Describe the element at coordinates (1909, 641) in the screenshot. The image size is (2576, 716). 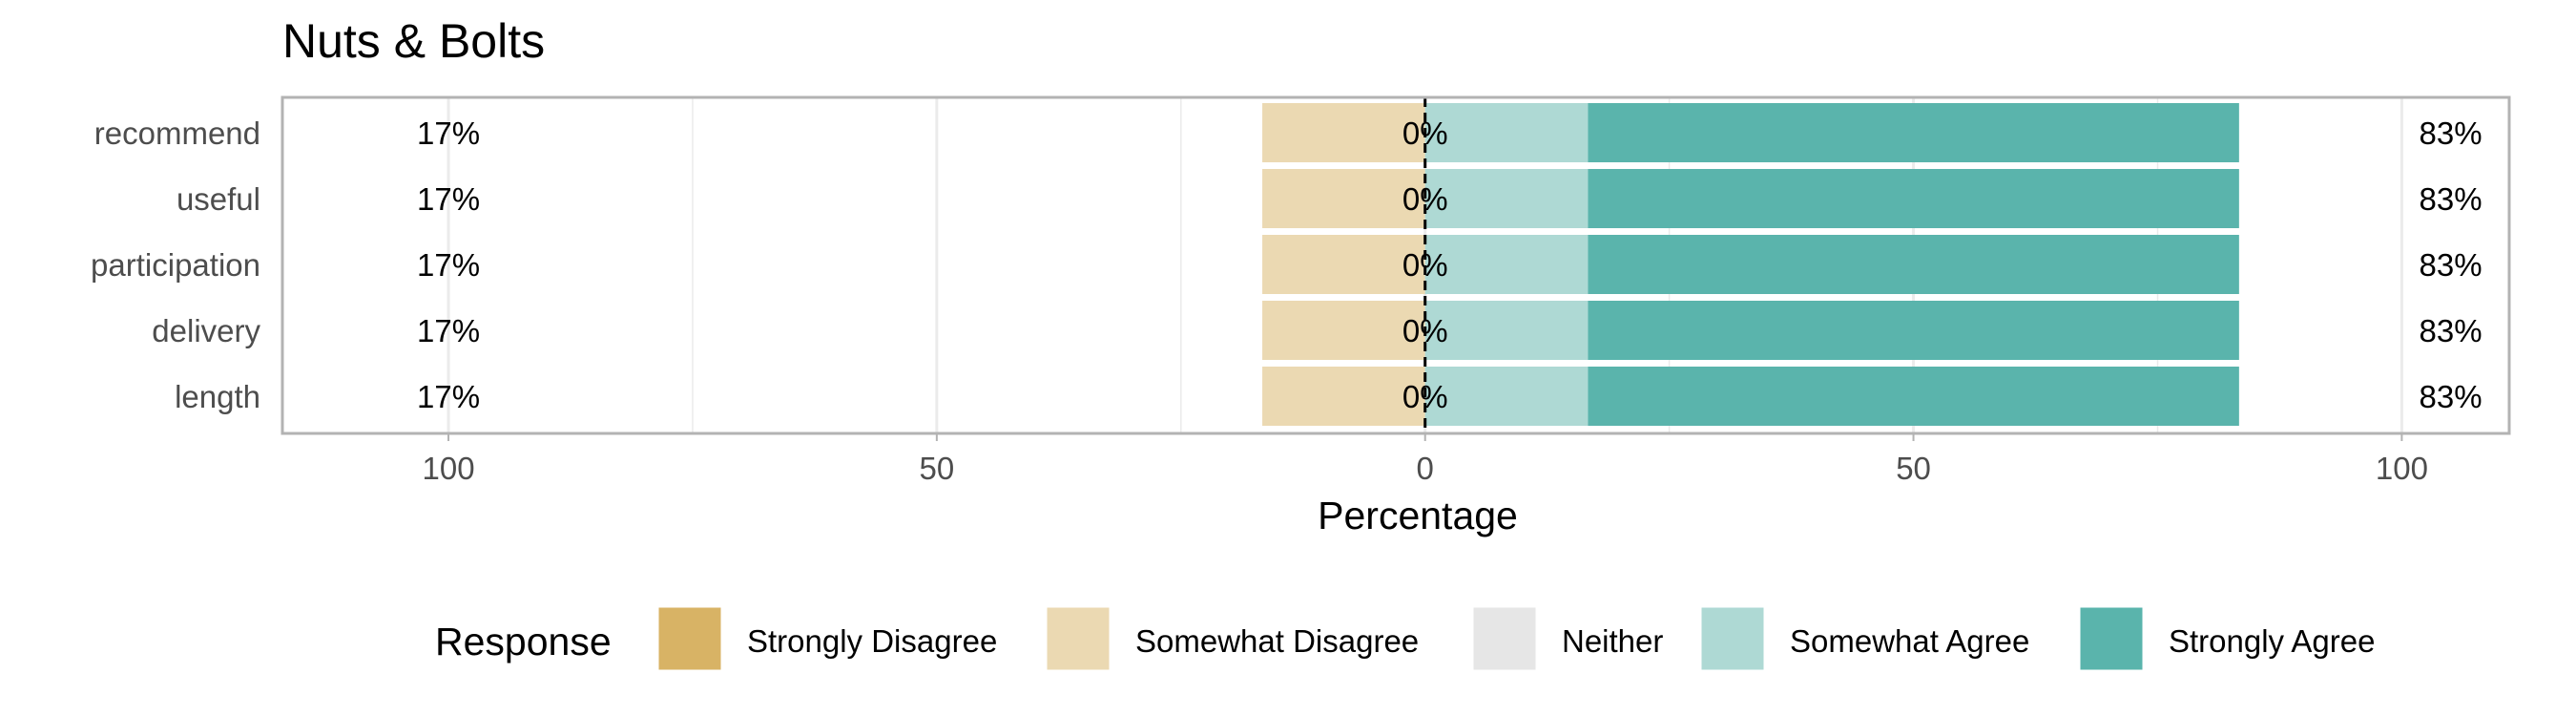
I see `legend-label: Somewhat Agree` at that location.